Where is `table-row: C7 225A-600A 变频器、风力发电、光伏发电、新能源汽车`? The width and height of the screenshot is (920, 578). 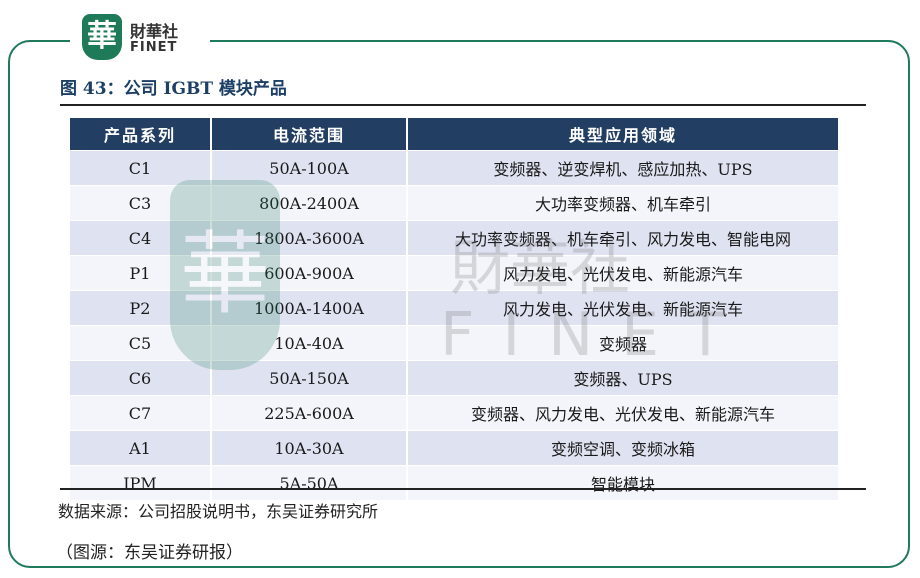
table-row: C7 225A-600A 变频器、风力发电、光伏发电、新能源汽车 is located at coordinates (454, 413).